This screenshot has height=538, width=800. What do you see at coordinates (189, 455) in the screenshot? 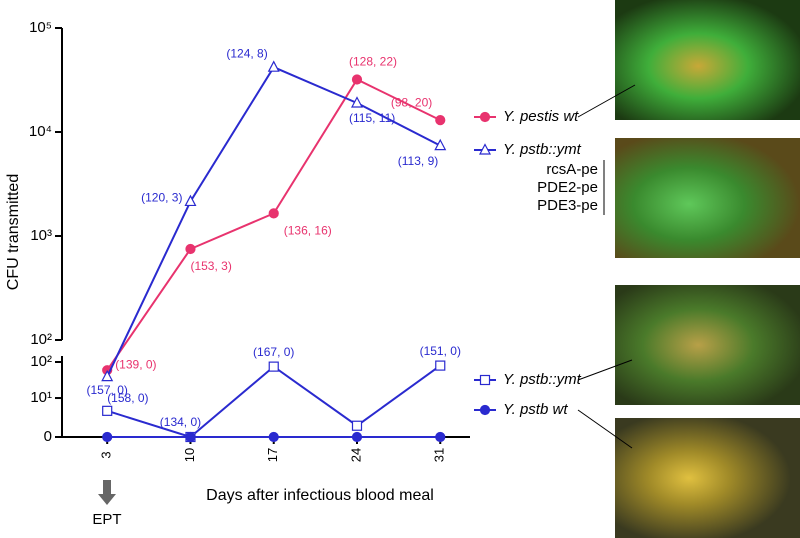
I see `x-tick-label: 10` at bounding box center [189, 455].